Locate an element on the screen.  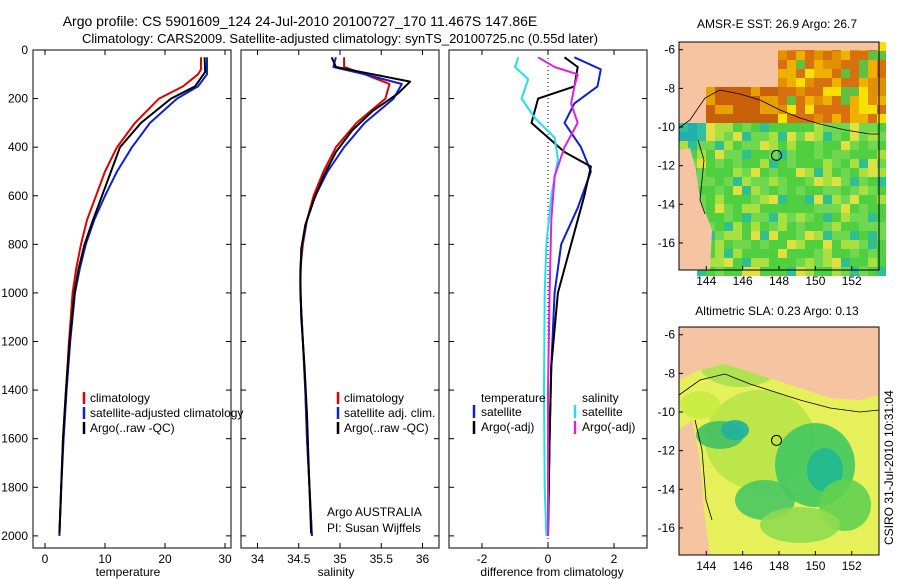
y-tick-label: 0 is located at coordinates (24, 50).